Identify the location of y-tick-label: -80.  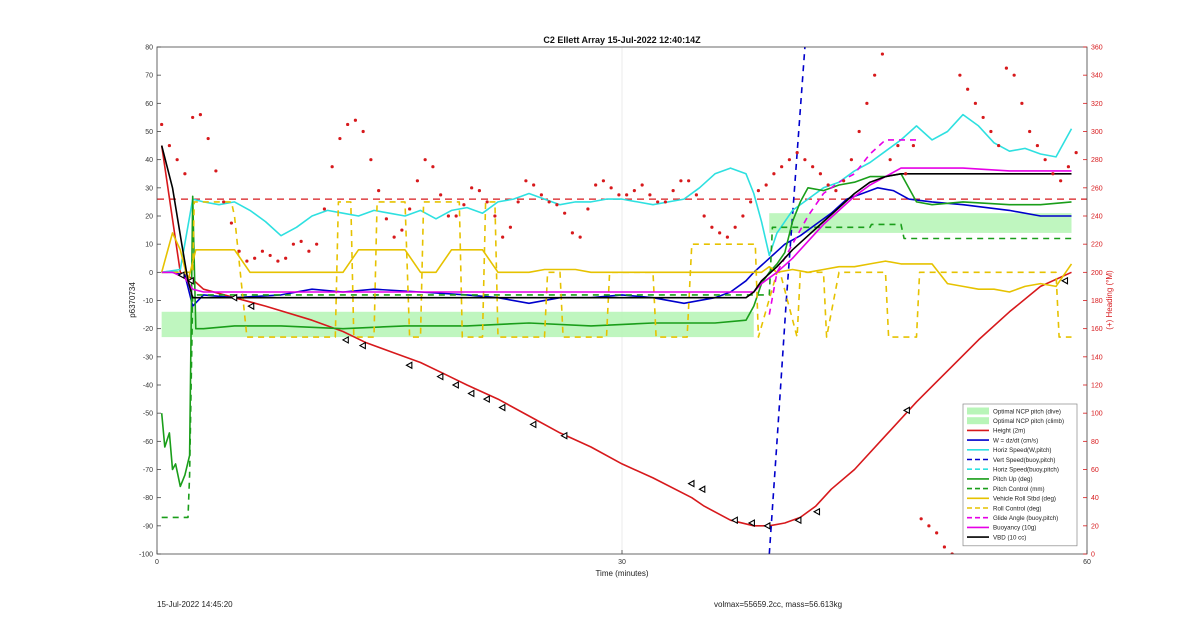
(148, 498).